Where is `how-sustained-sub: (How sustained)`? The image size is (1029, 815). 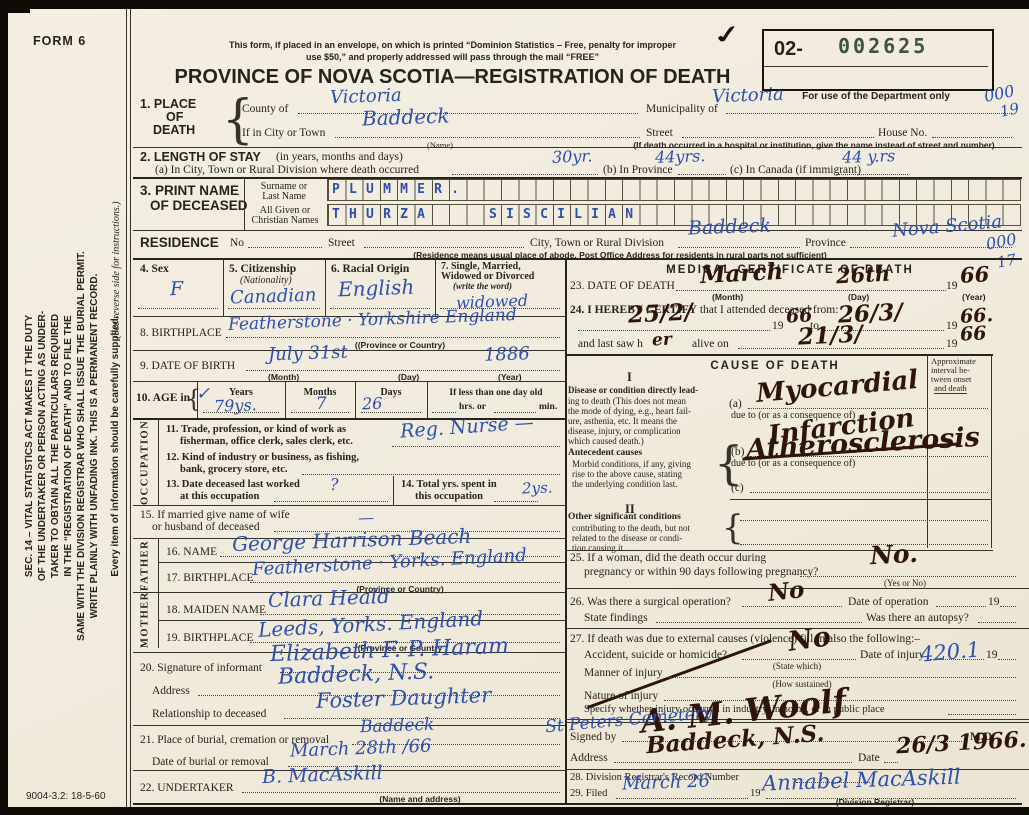
how-sustained-sub: (How sustained) is located at coordinates (802, 684).